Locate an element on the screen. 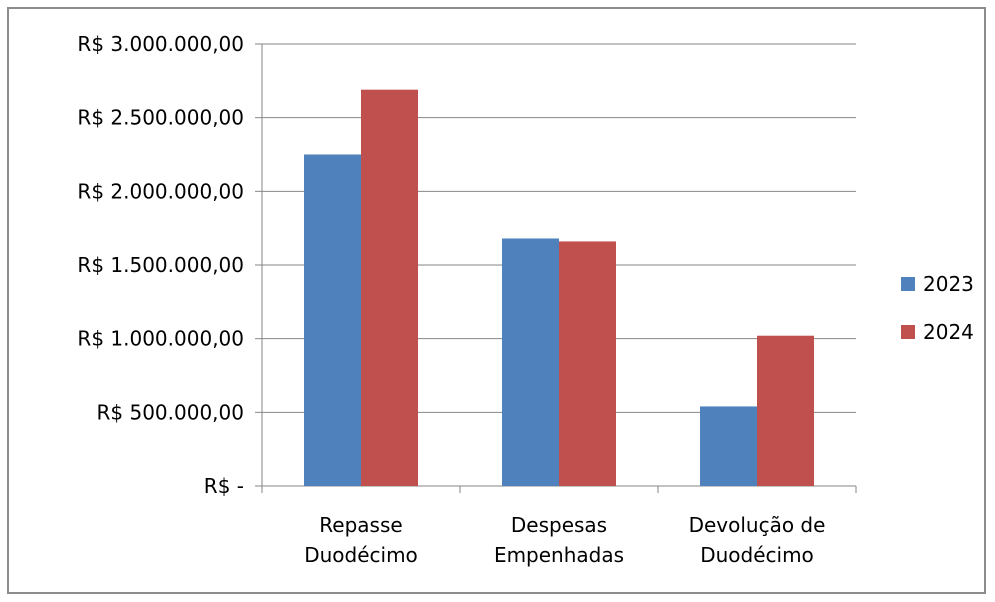  y-tick-label: R$ 500.000,00 is located at coordinates (171, 412).